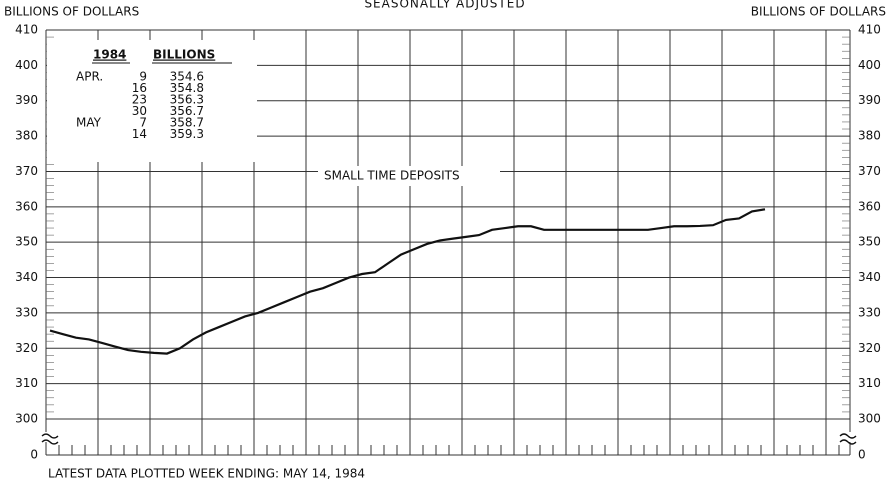 The height and width of the screenshot is (484, 890). What do you see at coordinates (26, 419) in the screenshot?
I see `y-tick-label: 300` at bounding box center [26, 419].